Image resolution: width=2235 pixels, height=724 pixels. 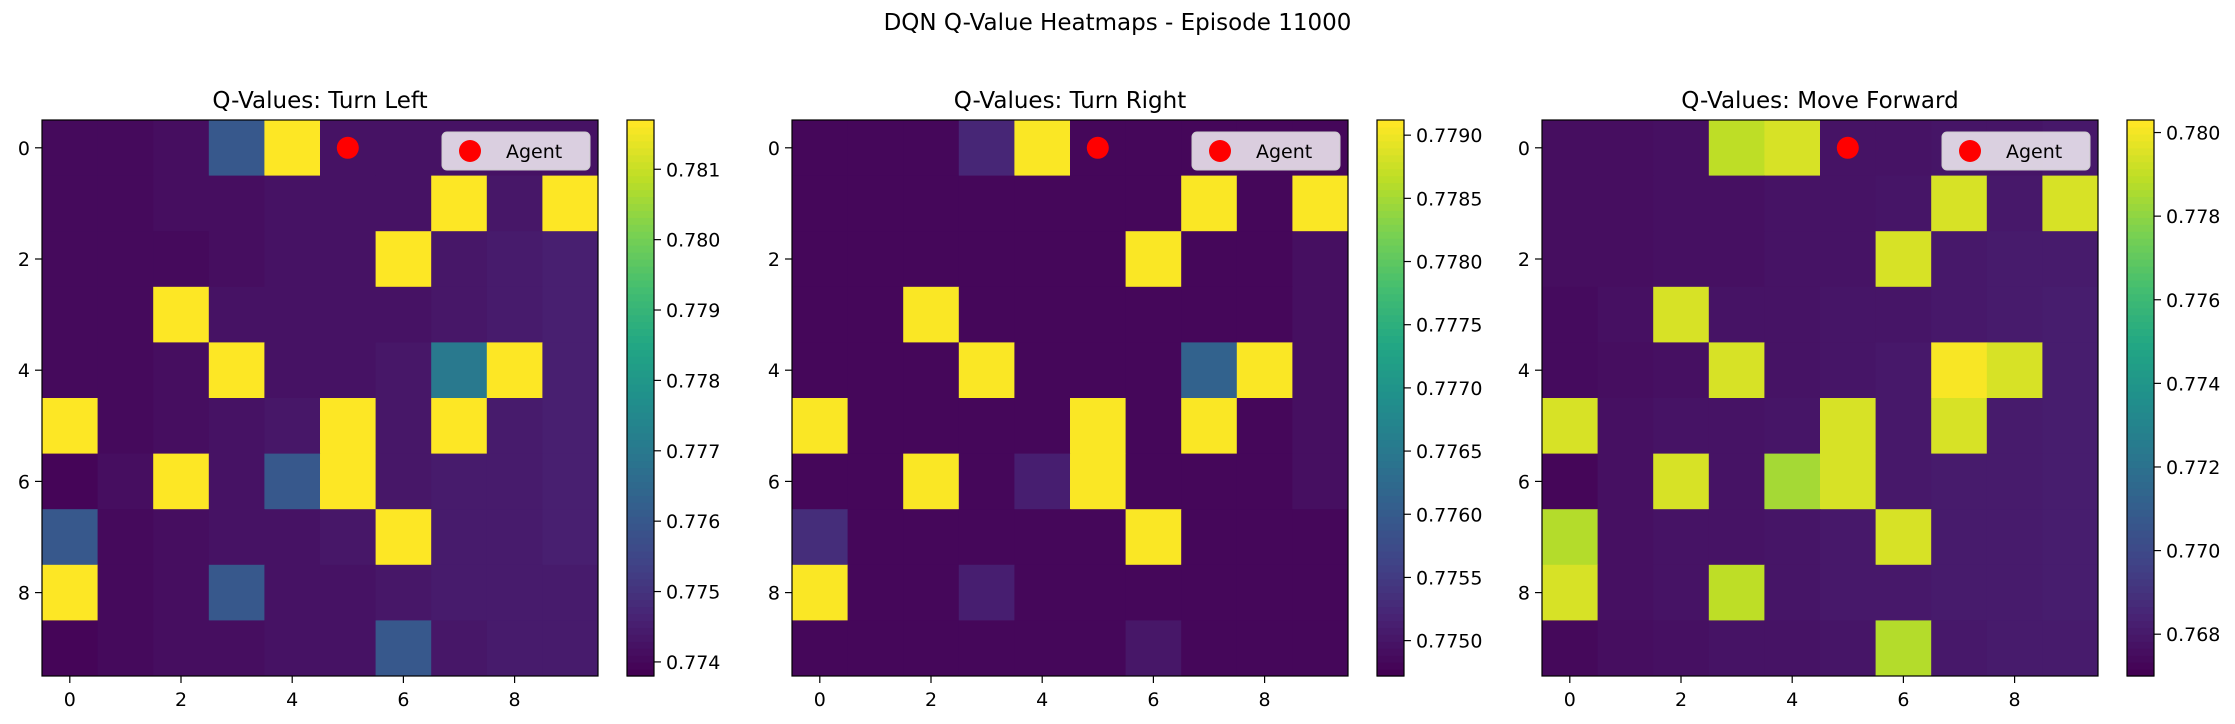 I want to click on x-tick-label: 6, so click(x=403, y=700).